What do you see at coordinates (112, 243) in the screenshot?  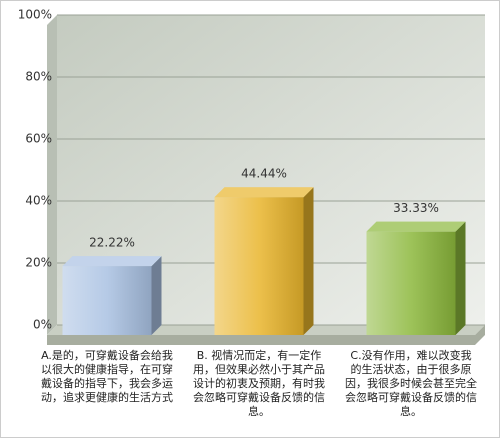 I see `value-label: 22.22%` at bounding box center [112, 243].